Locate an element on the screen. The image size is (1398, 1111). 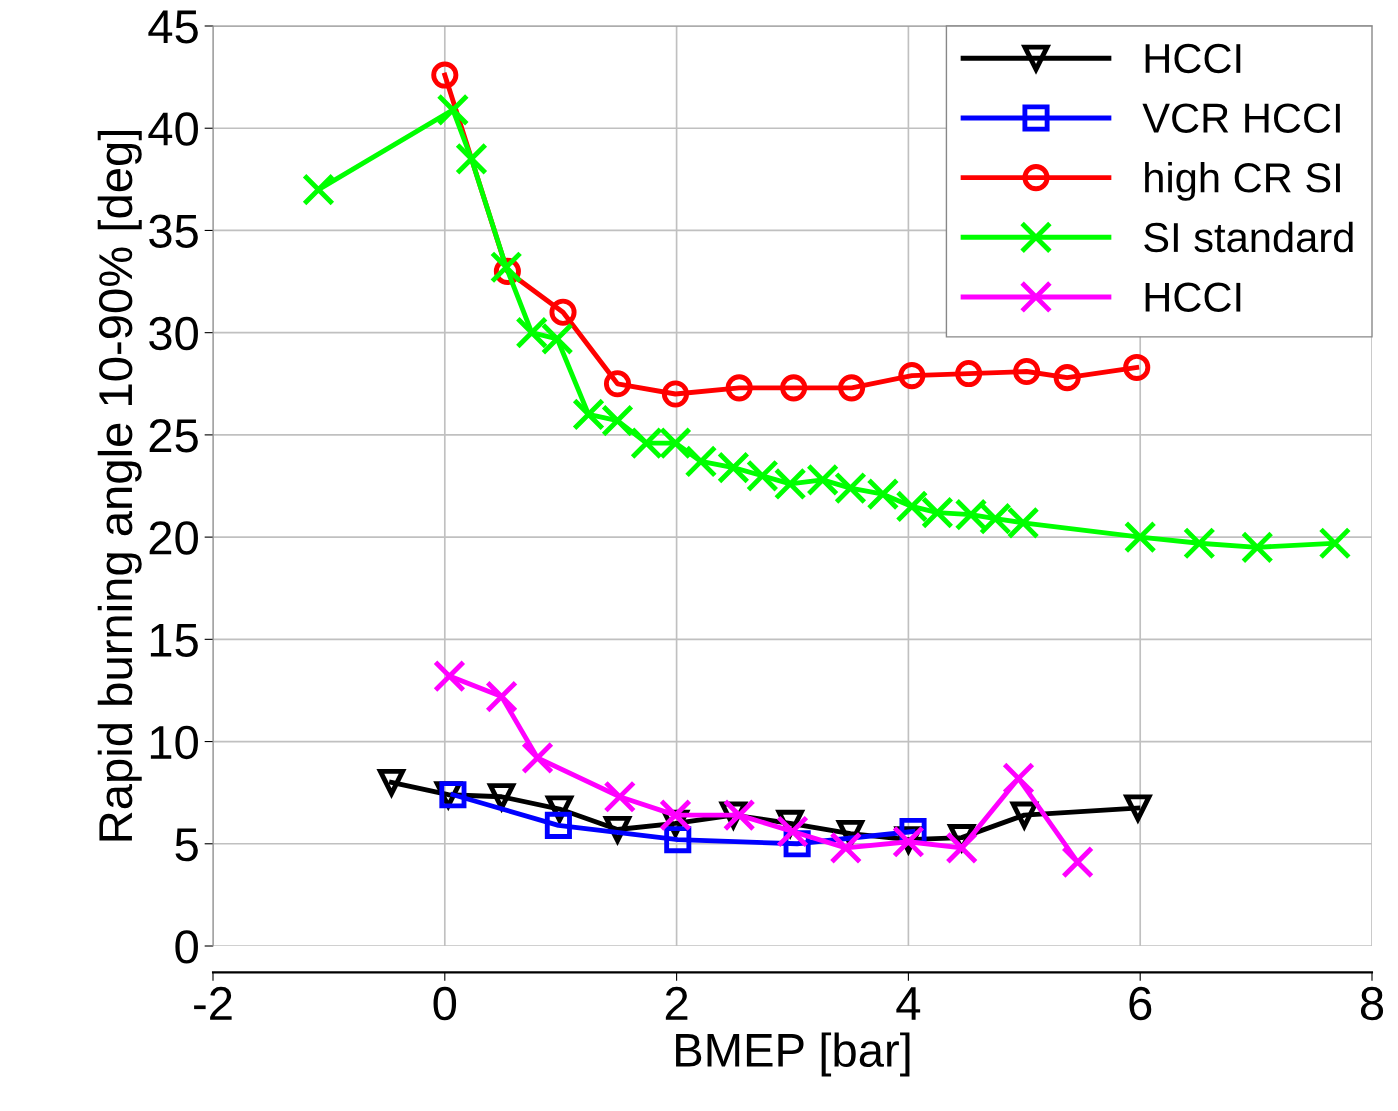
x-tick-label: 0 is located at coordinates (445, 1003).